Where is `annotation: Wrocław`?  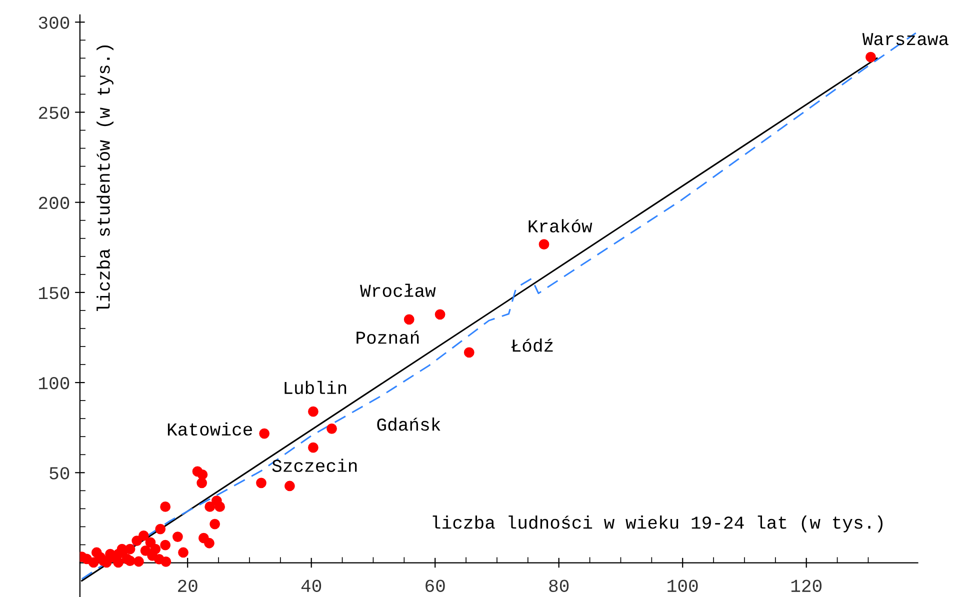 annotation: Wrocław is located at coordinates (398, 290).